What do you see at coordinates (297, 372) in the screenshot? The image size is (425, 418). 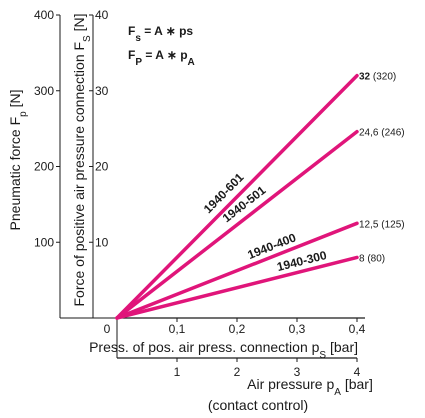 I see `x-secondary-tick-label: 3` at bounding box center [297, 372].